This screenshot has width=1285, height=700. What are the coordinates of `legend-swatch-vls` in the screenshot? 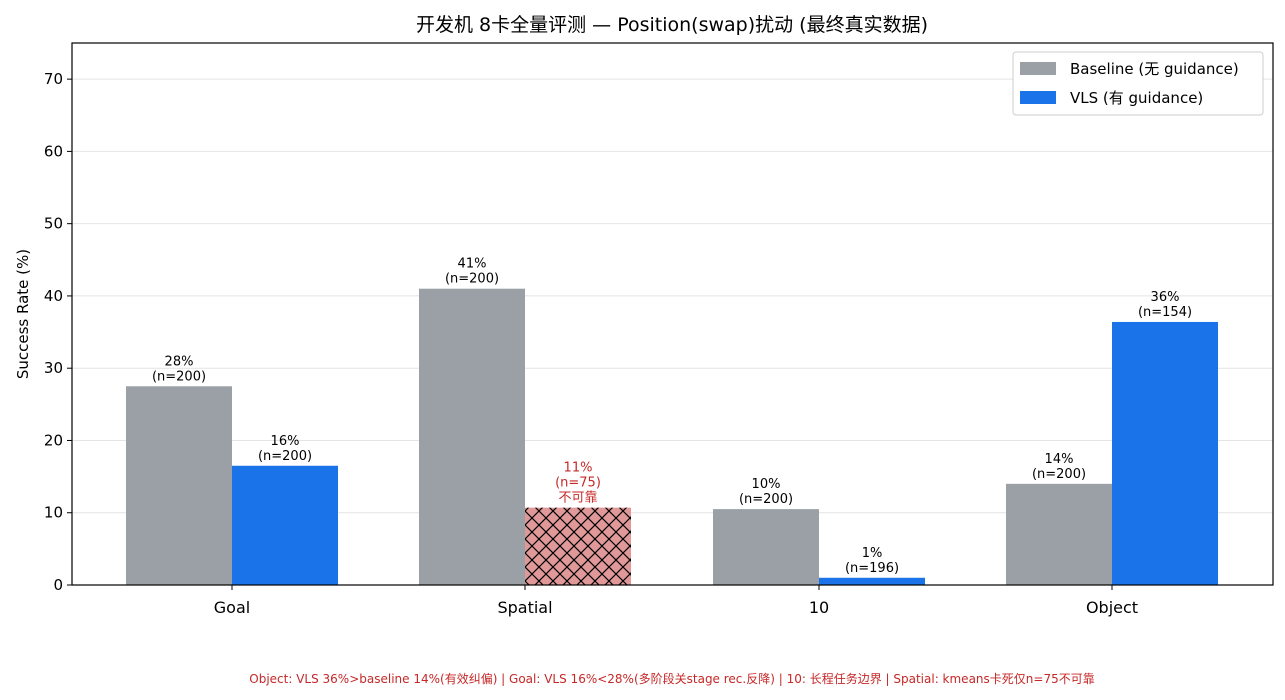 It's located at (1038, 97).